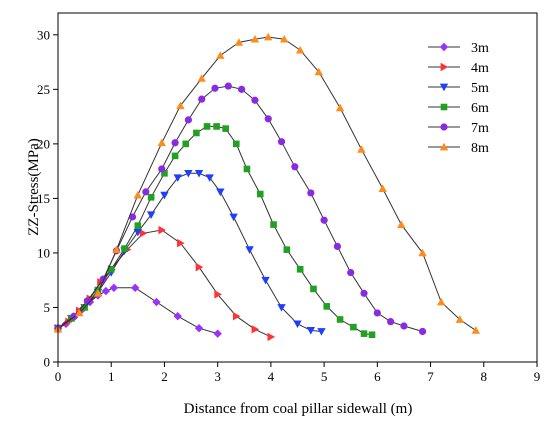 The height and width of the screenshot is (428, 550). I want to click on y-tick-label: 0, so click(47, 362).